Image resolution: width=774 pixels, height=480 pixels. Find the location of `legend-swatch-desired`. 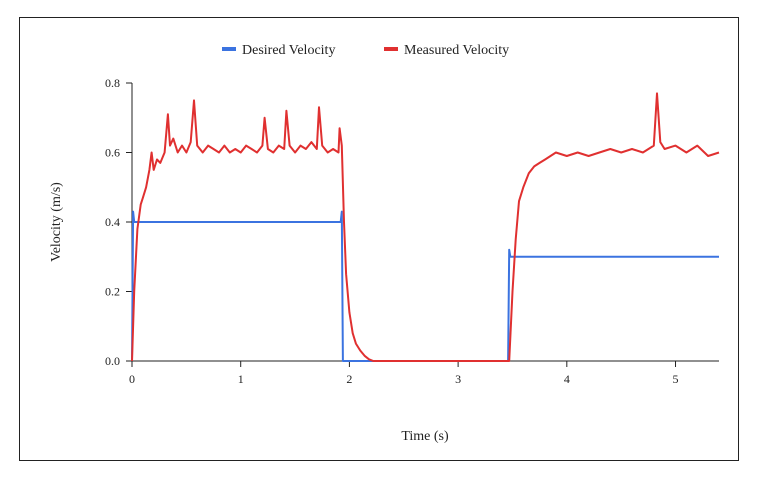

legend-swatch-desired is located at coordinates (229, 49).